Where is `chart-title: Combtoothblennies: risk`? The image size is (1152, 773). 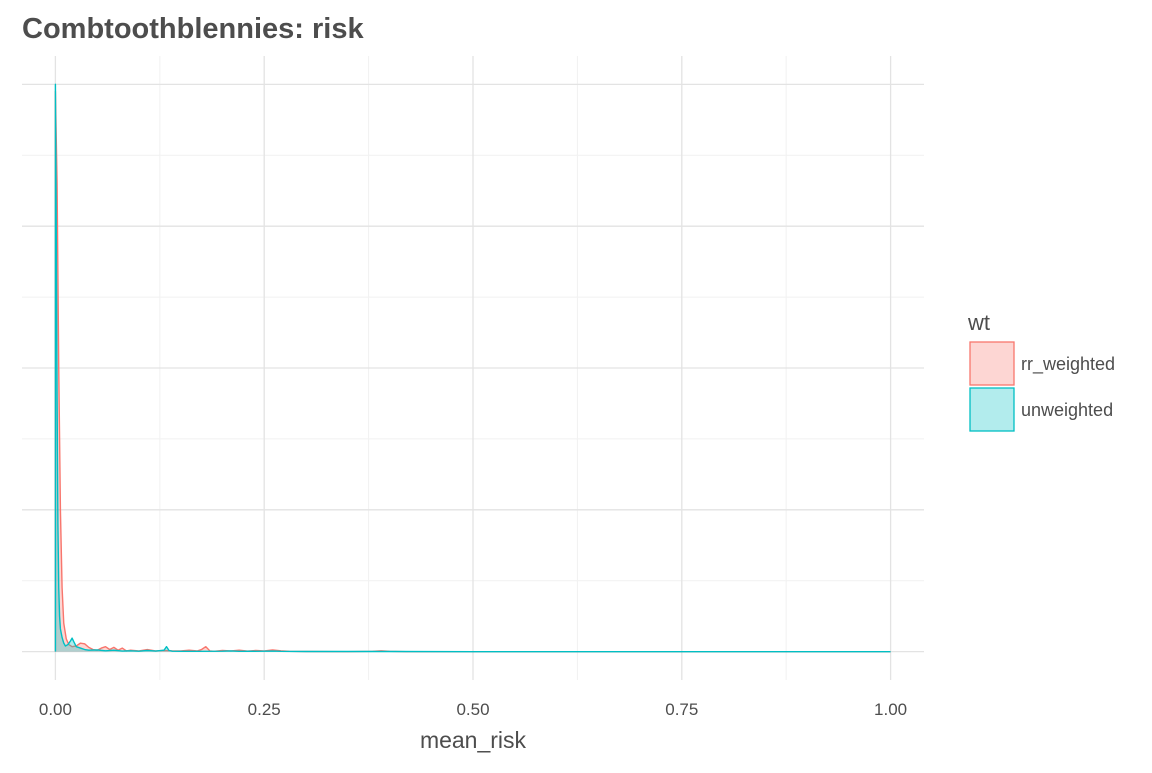
chart-title: Combtoothblennies: risk is located at coordinates (193, 29).